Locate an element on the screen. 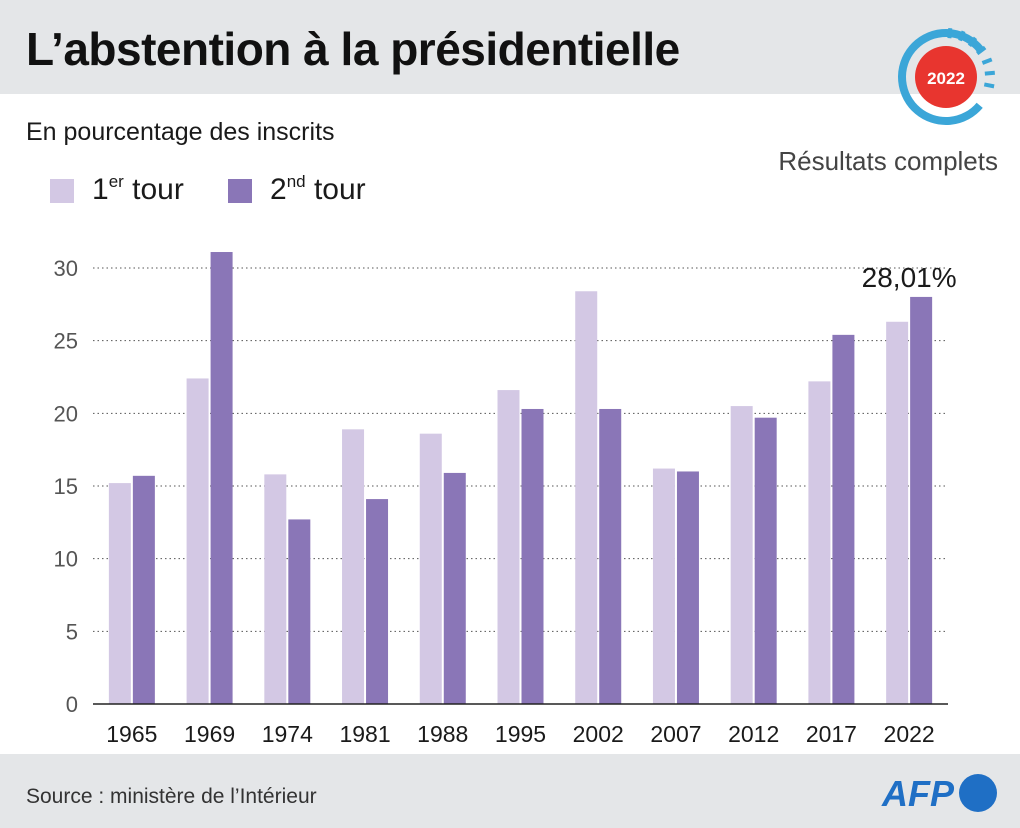 The width and height of the screenshot is (1020, 828). x-tick-label: 1974 is located at coordinates (287, 734).